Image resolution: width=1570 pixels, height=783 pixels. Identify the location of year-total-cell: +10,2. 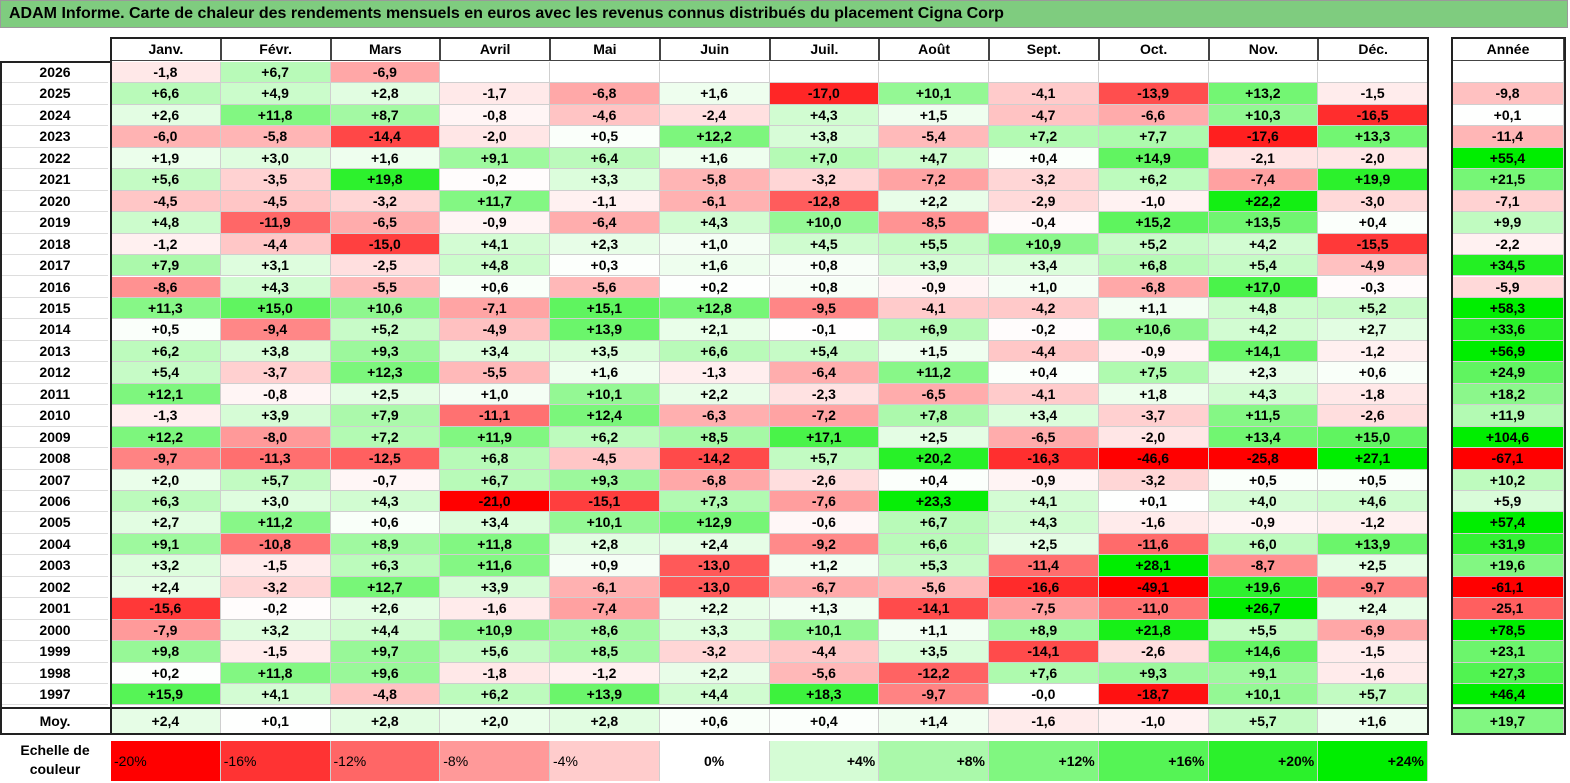
(1508, 480).